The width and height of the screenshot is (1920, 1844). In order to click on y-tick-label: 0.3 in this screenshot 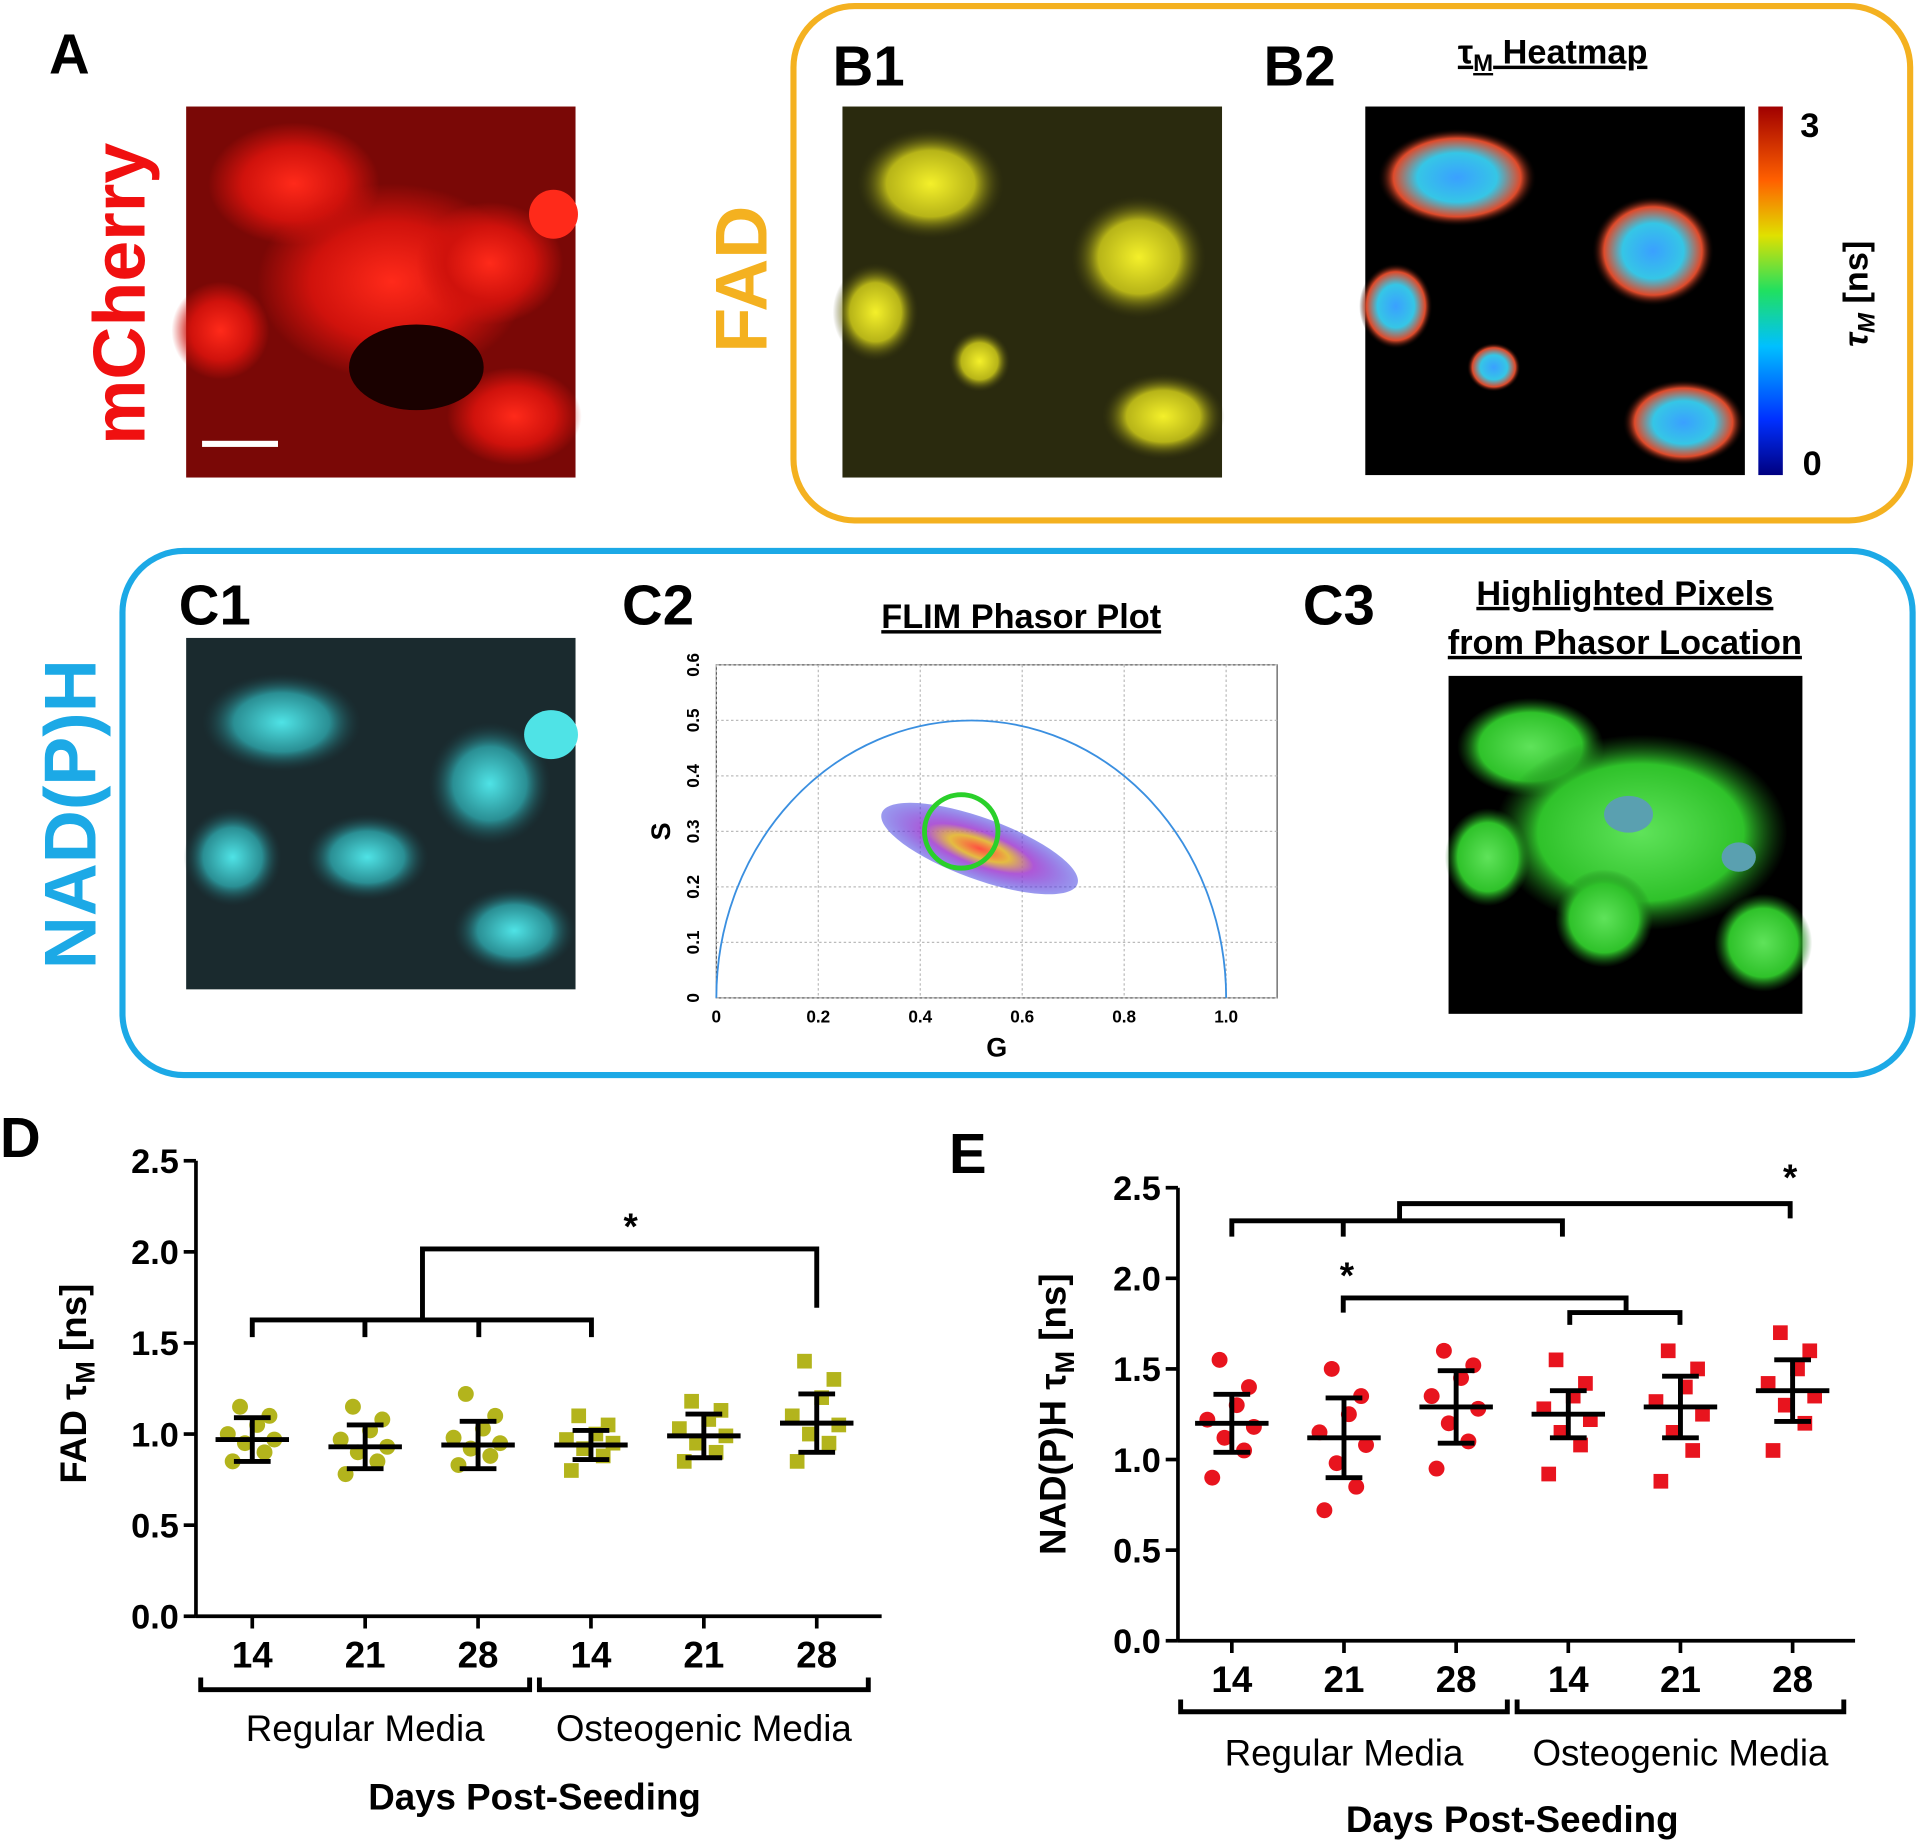, I will do `click(693, 831)`.